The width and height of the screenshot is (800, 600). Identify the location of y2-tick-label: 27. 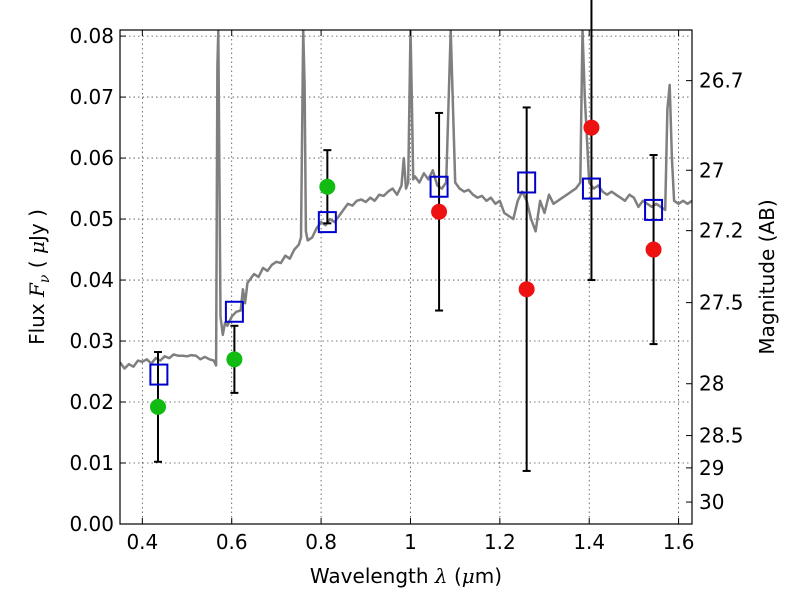
(711, 170).